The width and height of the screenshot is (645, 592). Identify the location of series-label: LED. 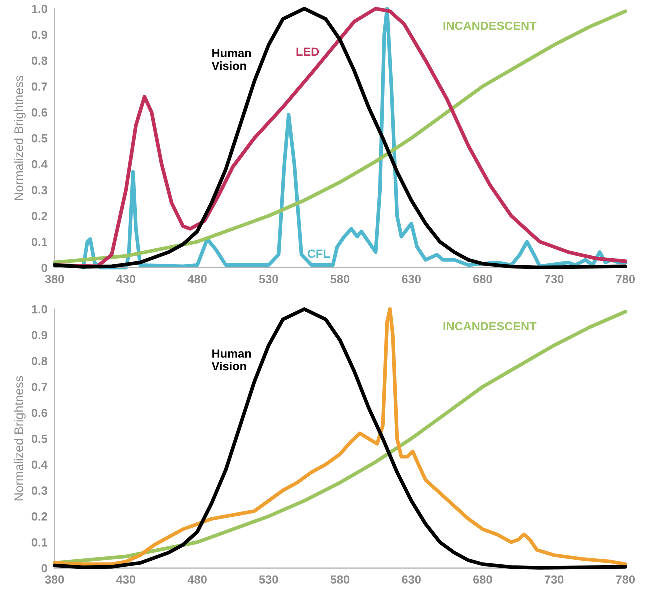
(308, 52).